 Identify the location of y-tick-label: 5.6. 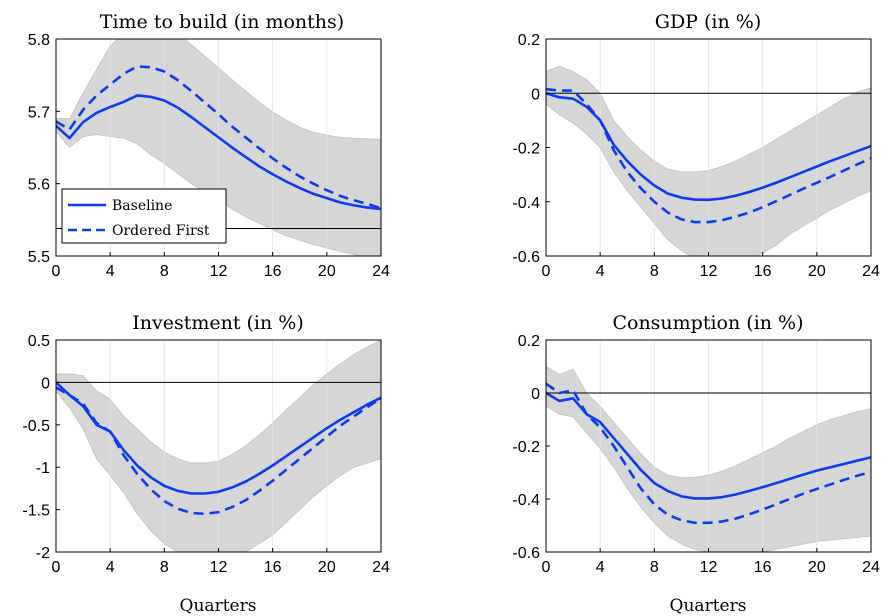
(39, 185).